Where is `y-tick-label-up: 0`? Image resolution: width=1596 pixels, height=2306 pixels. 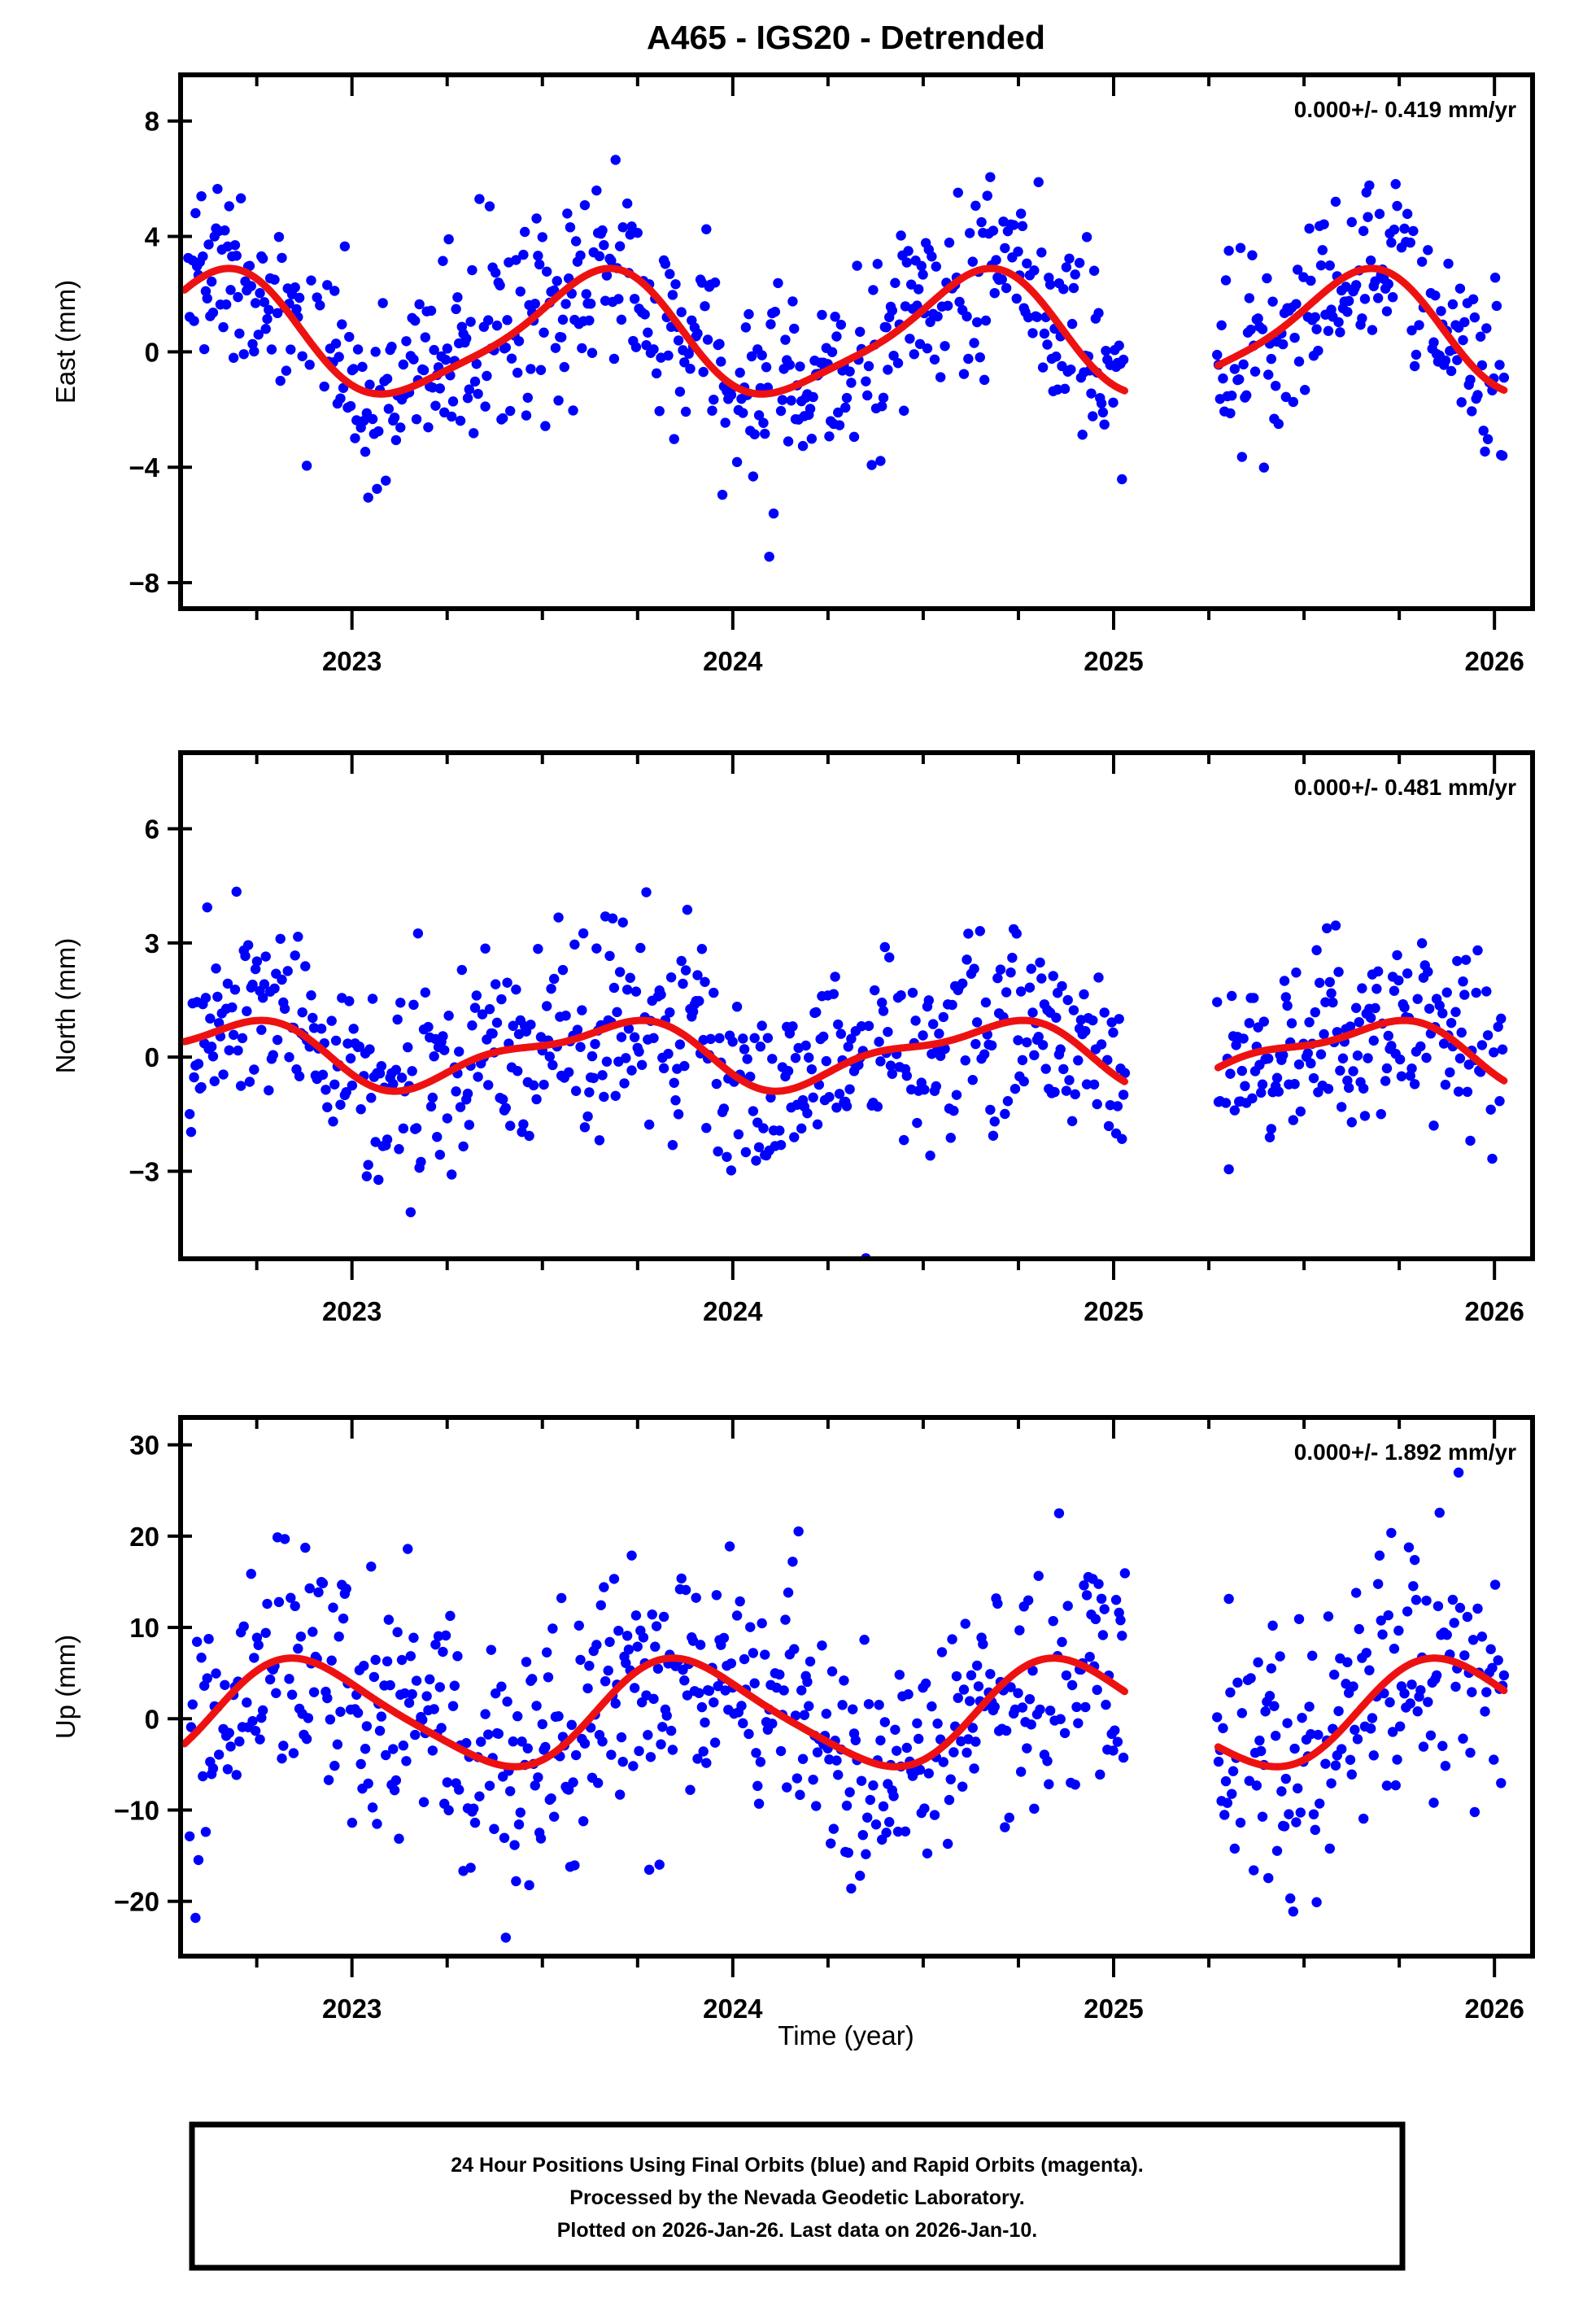 y-tick-label-up: 0 is located at coordinates (152, 1719).